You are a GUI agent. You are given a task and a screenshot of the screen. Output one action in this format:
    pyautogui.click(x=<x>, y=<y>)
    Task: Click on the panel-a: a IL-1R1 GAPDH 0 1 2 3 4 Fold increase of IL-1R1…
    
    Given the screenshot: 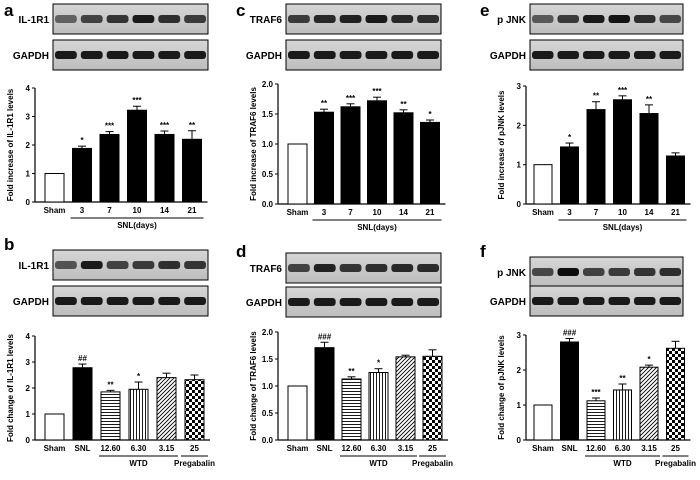 What is the action you would take?
    pyautogui.click(x=106, y=115)
    